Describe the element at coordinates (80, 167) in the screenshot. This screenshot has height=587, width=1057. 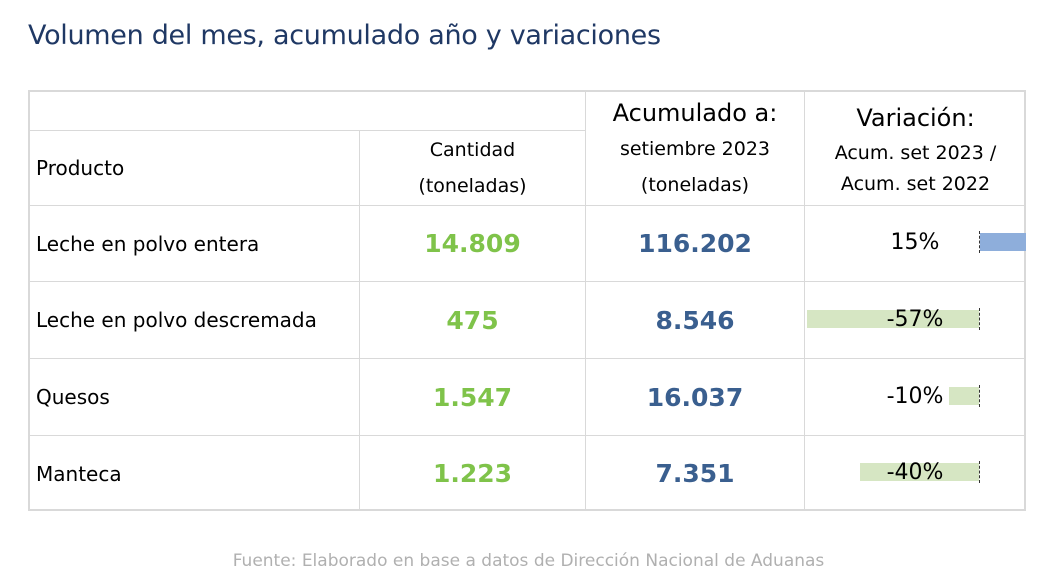
I see `header-producto: Producto` at that location.